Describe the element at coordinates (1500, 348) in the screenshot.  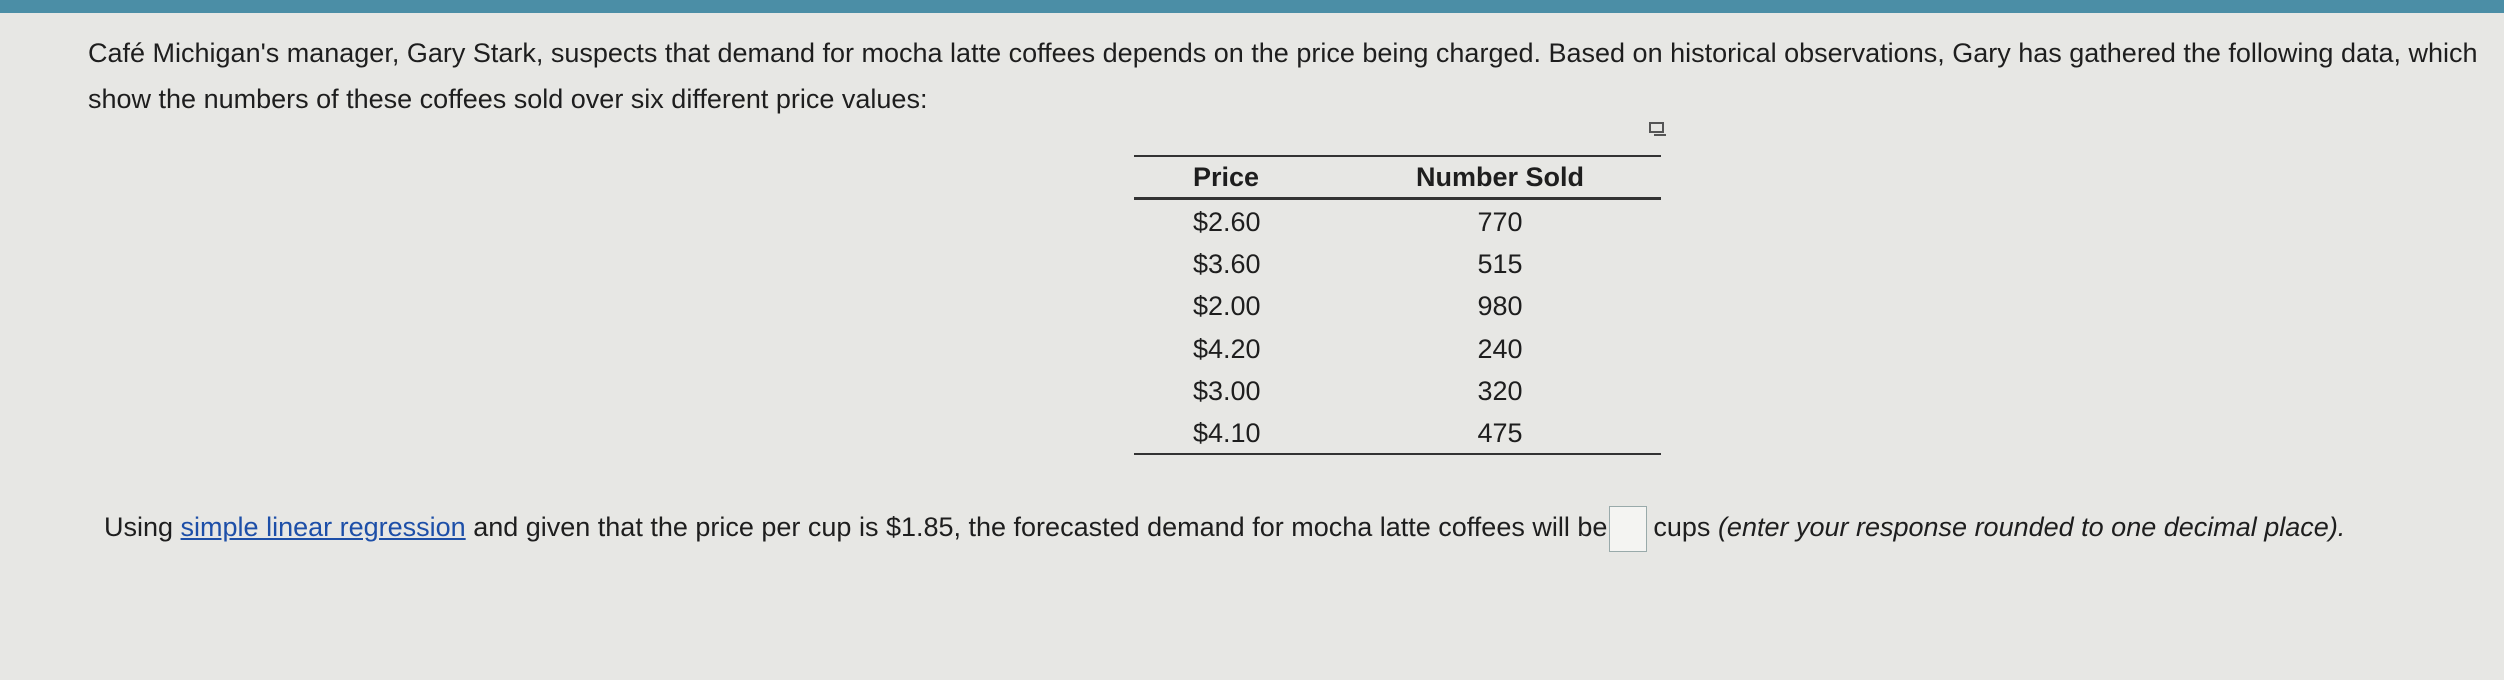
I see `count-cell: 240` at that location.